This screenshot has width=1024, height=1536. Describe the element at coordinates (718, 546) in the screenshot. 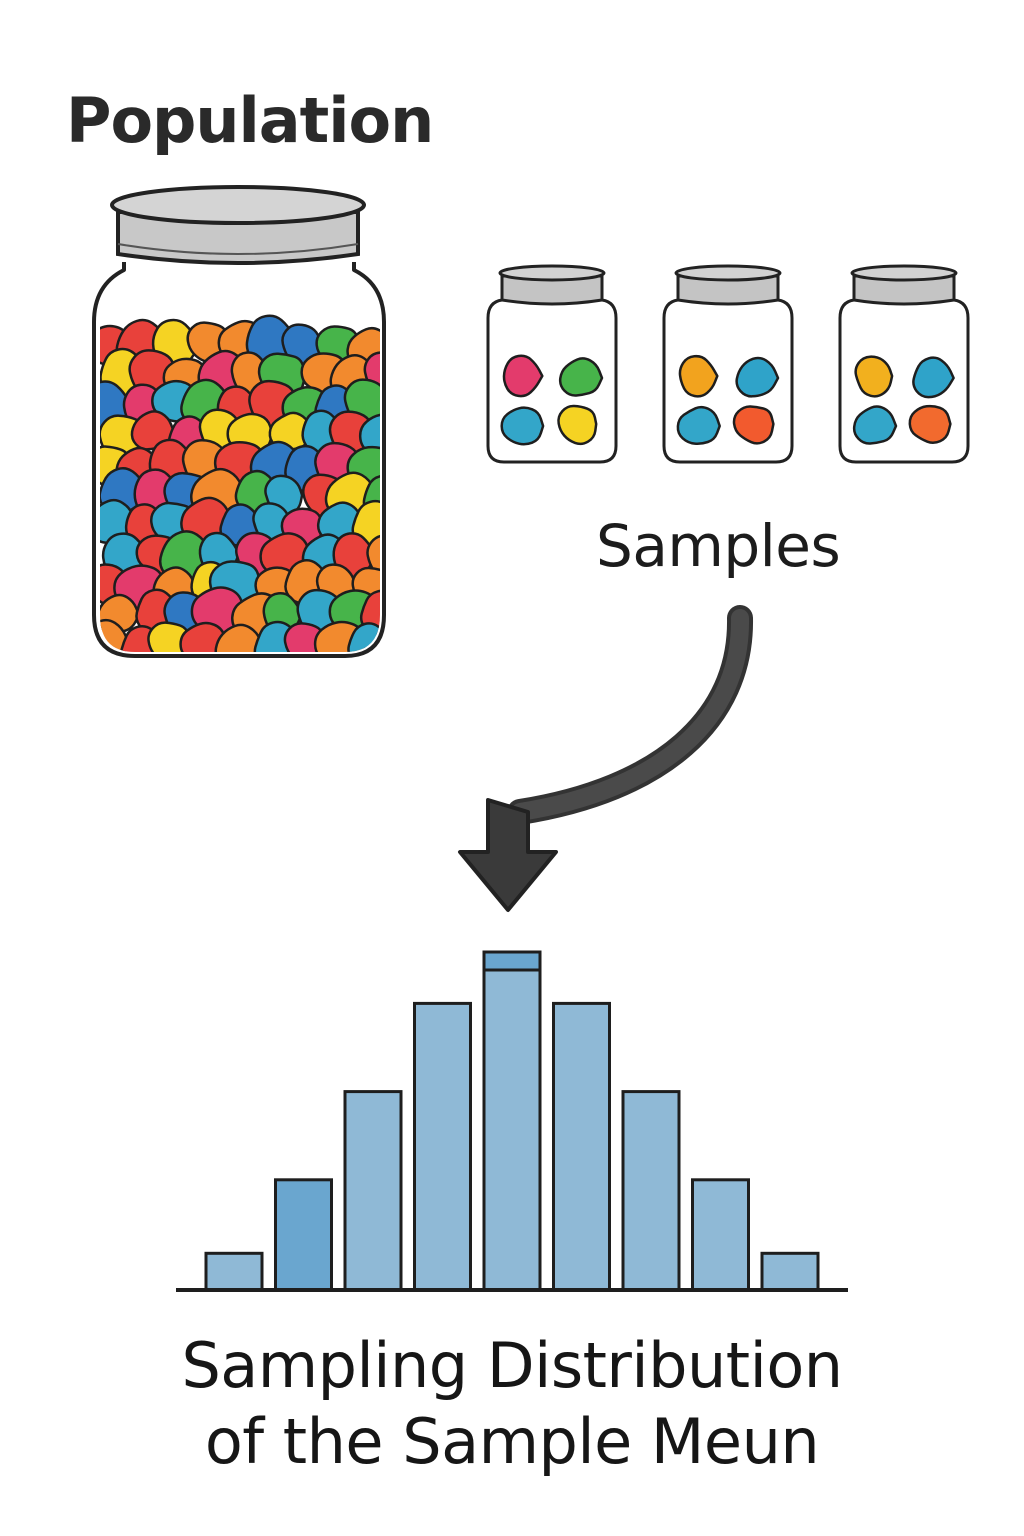

I see `samples-label: Samples` at that location.